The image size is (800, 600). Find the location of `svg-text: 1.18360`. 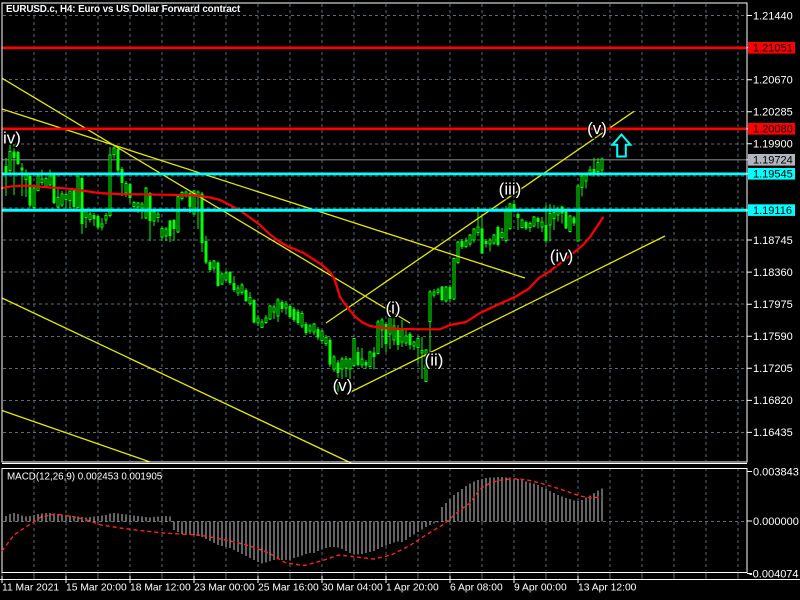

svg-text: 1.18360 is located at coordinates (773, 273).